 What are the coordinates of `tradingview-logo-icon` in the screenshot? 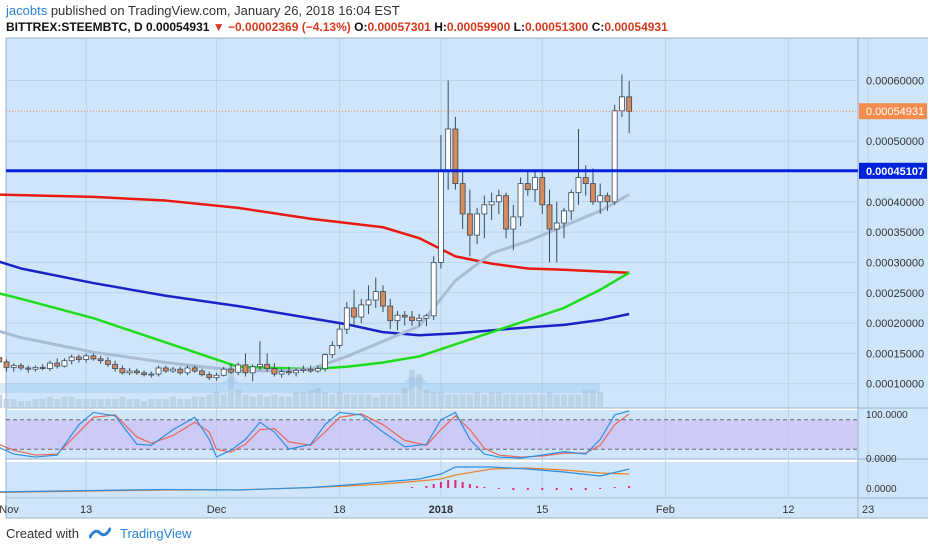 It's located at (100, 534).